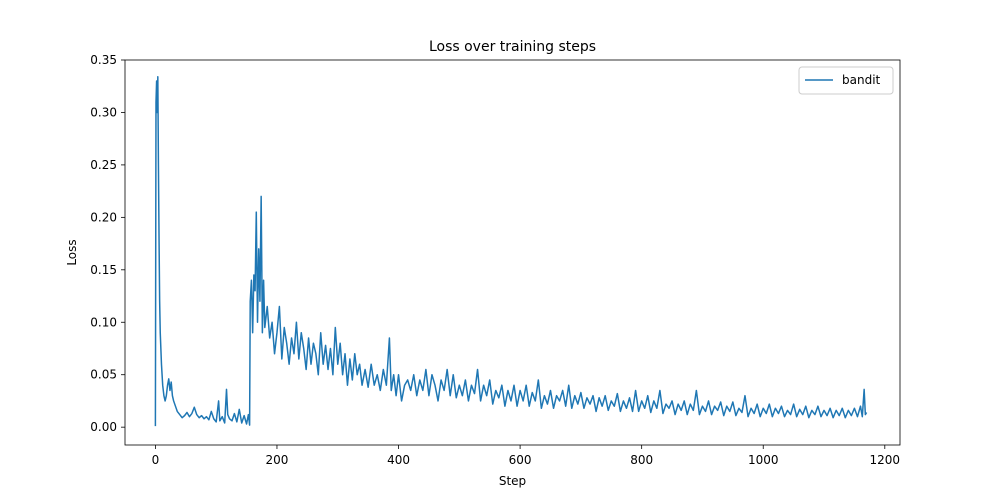  I want to click on y-tick-label: 0.30, so click(103, 112).